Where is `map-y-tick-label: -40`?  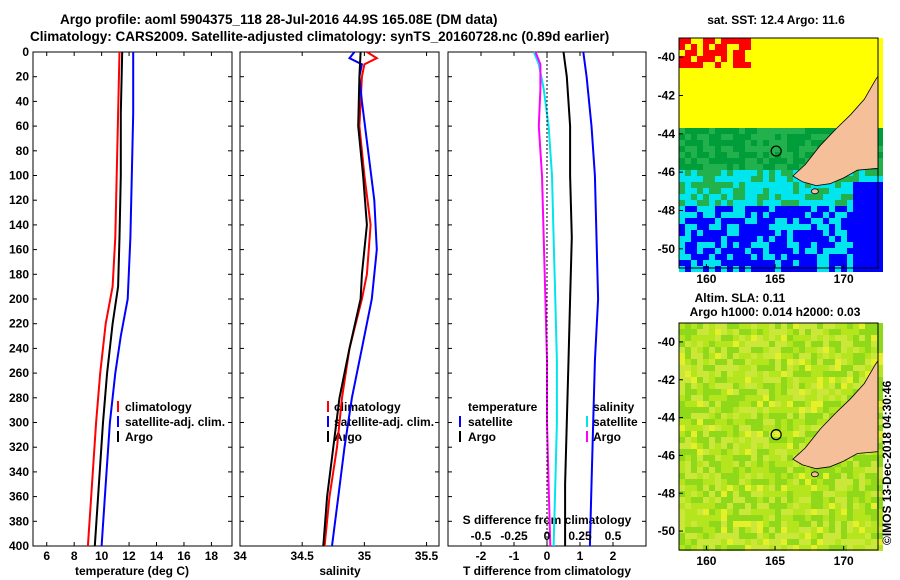
map-y-tick-label: -40 is located at coordinates (667, 57).